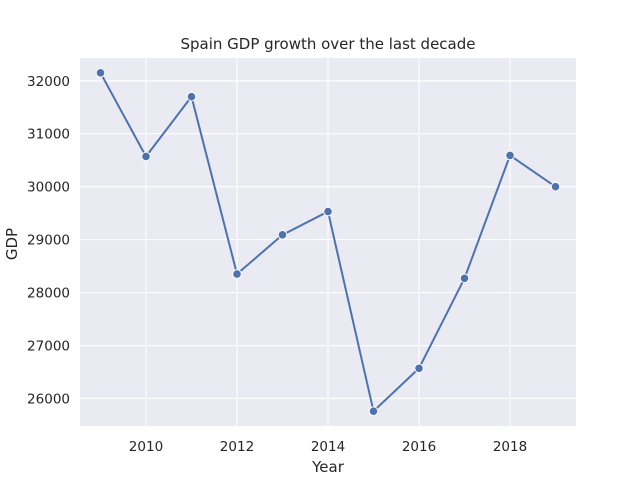 This screenshot has width=640, height=485. What do you see at coordinates (146, 447) in the screenshot?
I see `x-tick-label: 2010` at bounding box center [146, 447].